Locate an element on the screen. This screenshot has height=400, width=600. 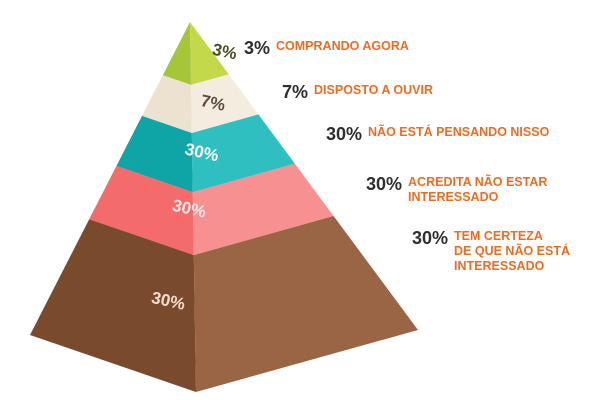
legend-description-line: DE QUE NÃO ESTÁ is located at coordinates (512, 251).